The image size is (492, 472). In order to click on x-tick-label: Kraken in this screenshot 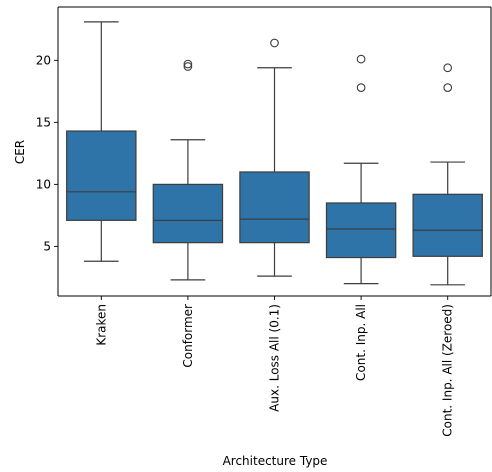, I will do `click(101, 325)`.